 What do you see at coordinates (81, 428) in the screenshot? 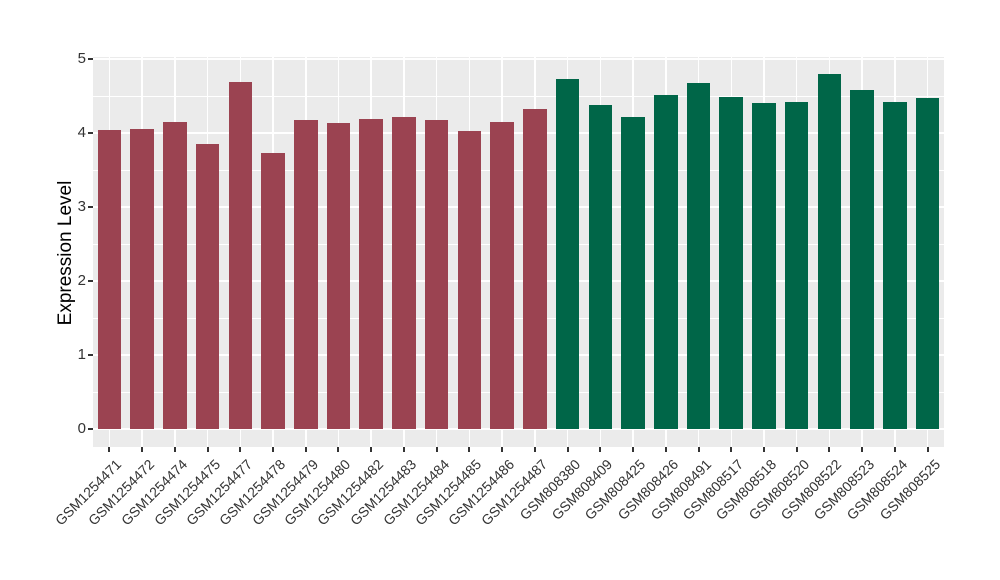
I see `y-tick-label: 0` at bounding box center [81, 428].